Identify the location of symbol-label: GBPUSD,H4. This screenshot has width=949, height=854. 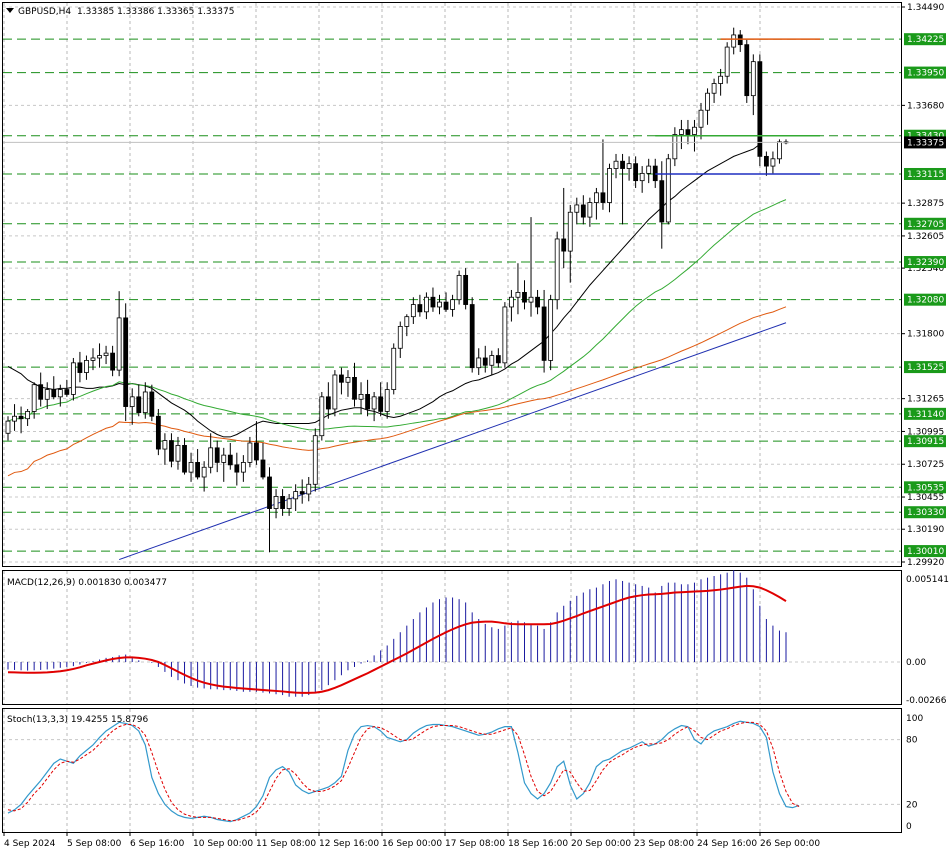
(44, 12).